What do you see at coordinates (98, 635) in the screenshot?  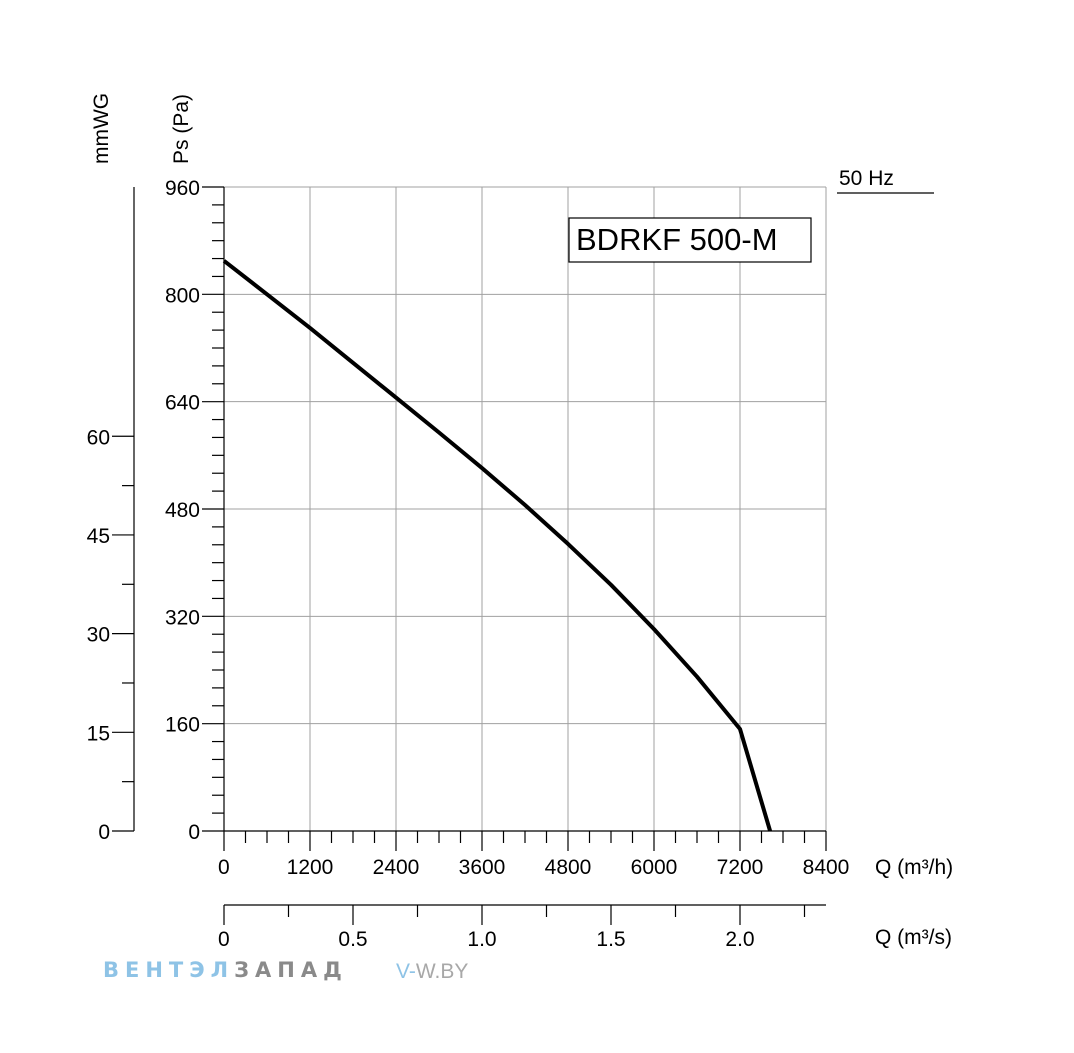 I see `y2-tick-label: 30` at bounding box center [98, 635].